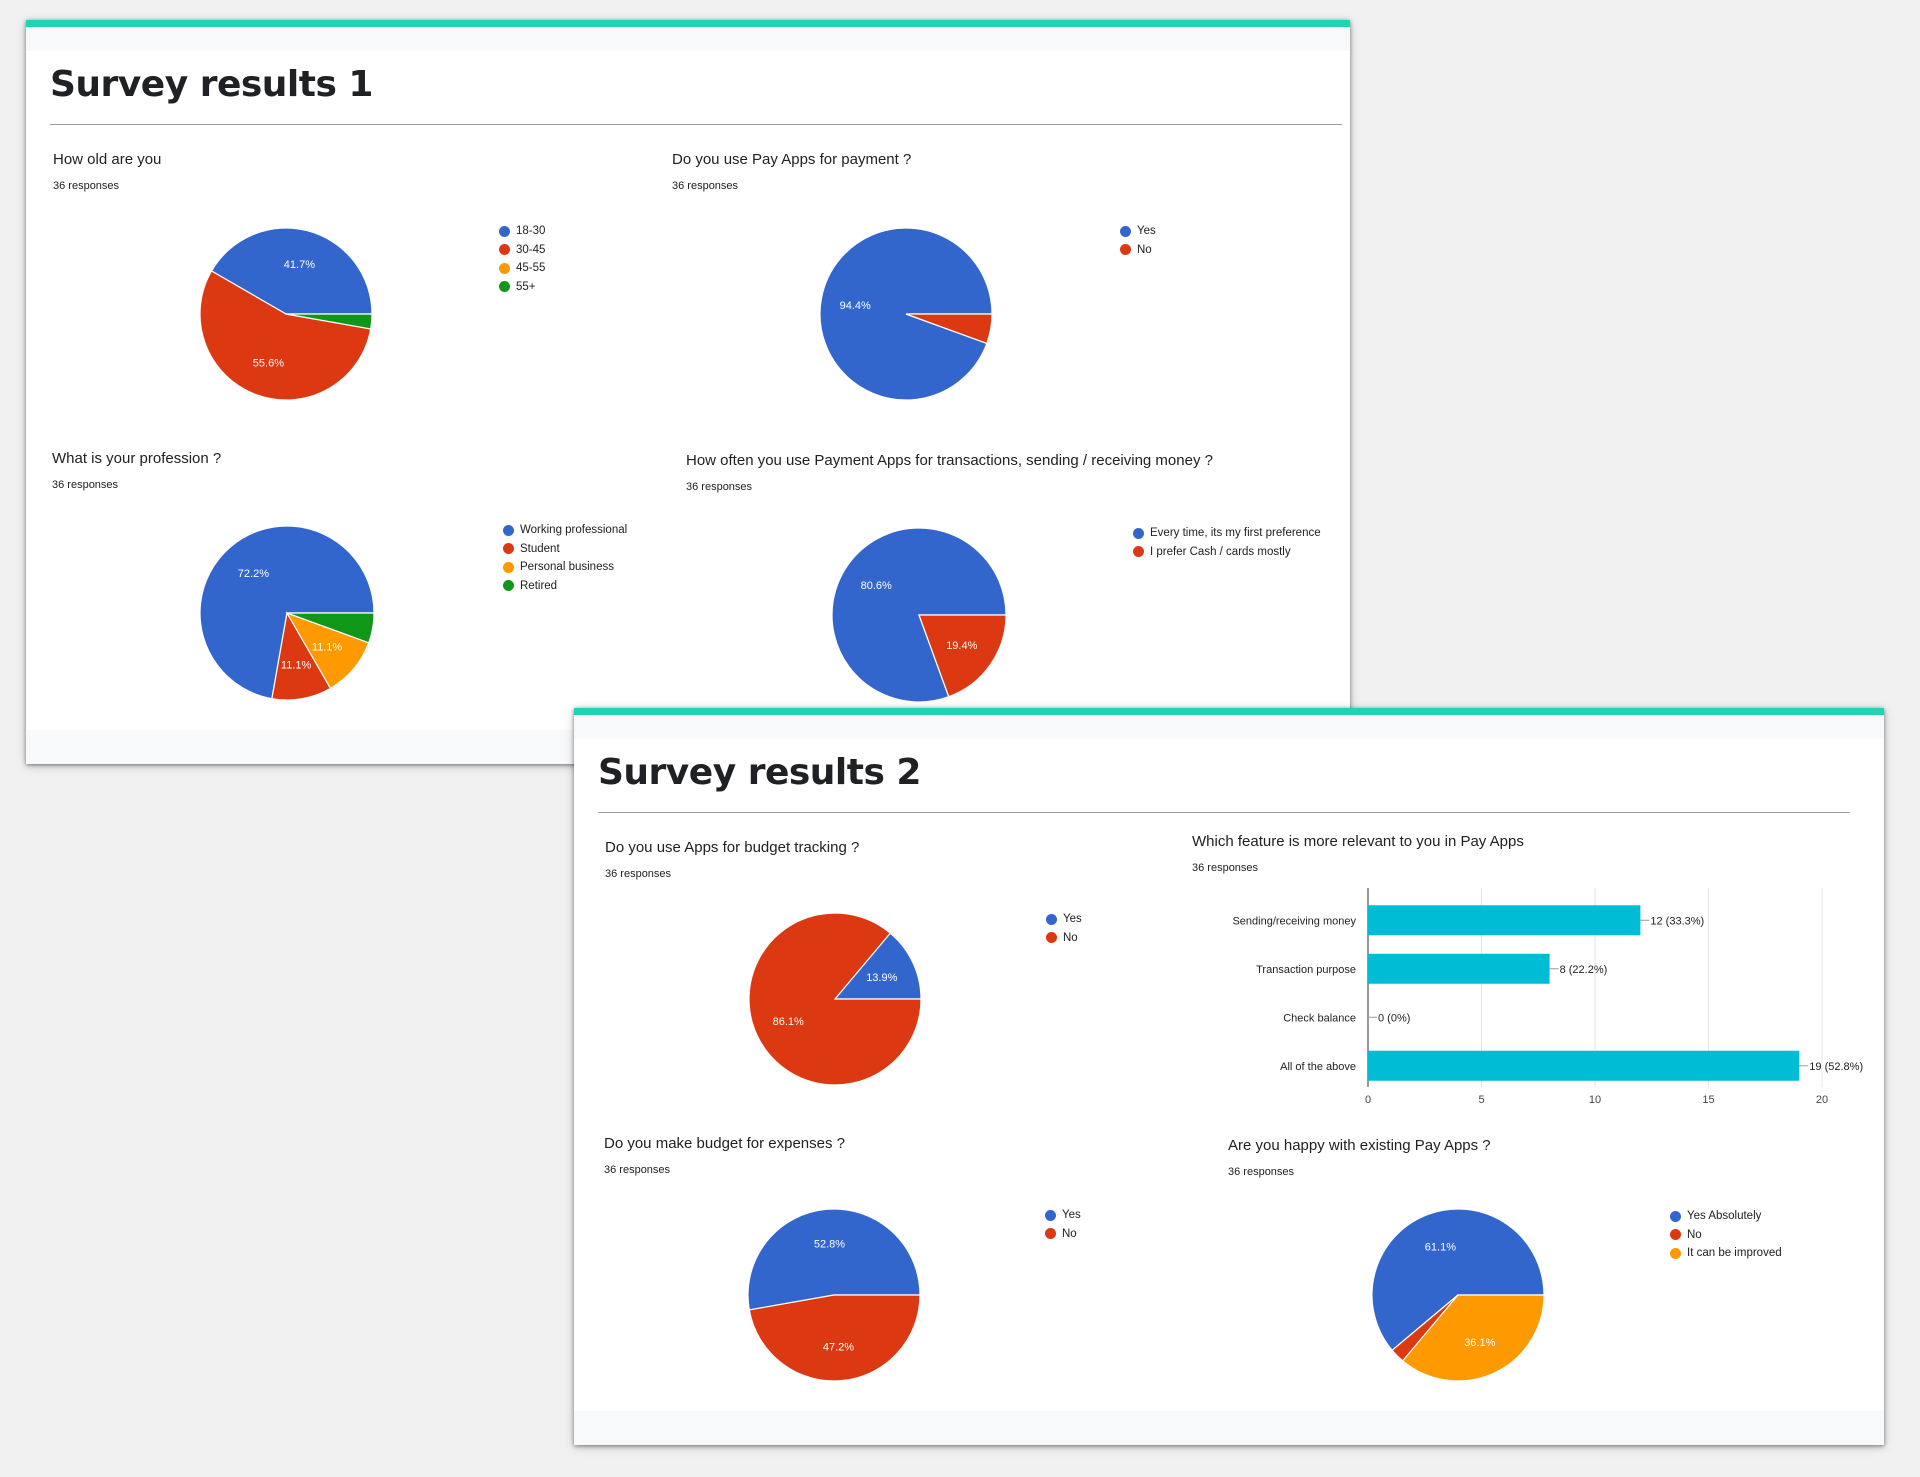  What do you see at coordinates (1294, 921) in the screenshot?
I see `category-label-sending-receiving-money: Sending/receiving money` at bounding box center [1294, 921].